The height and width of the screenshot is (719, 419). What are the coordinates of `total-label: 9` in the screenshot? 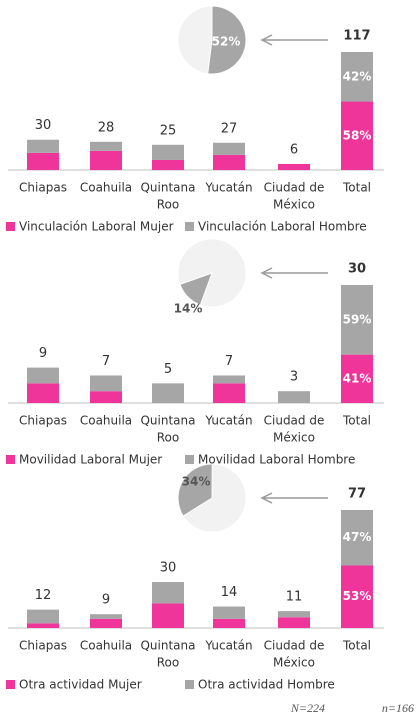 It's located at (43, 353).